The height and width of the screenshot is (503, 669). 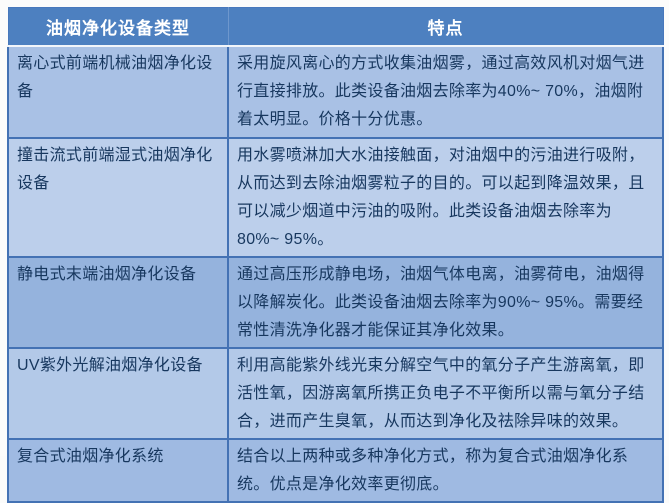 What do you see at coordinates (118, 470) in the screenshot?
I see `equipment-type-cell: 复合式油烟净化系统` at bounding box center [118, 470].